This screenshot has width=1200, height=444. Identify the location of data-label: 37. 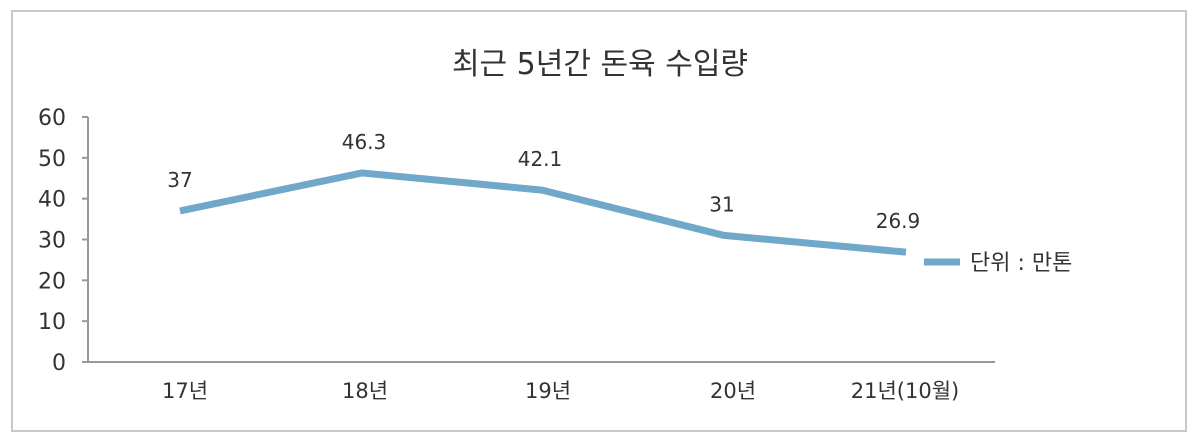
(179, 180).